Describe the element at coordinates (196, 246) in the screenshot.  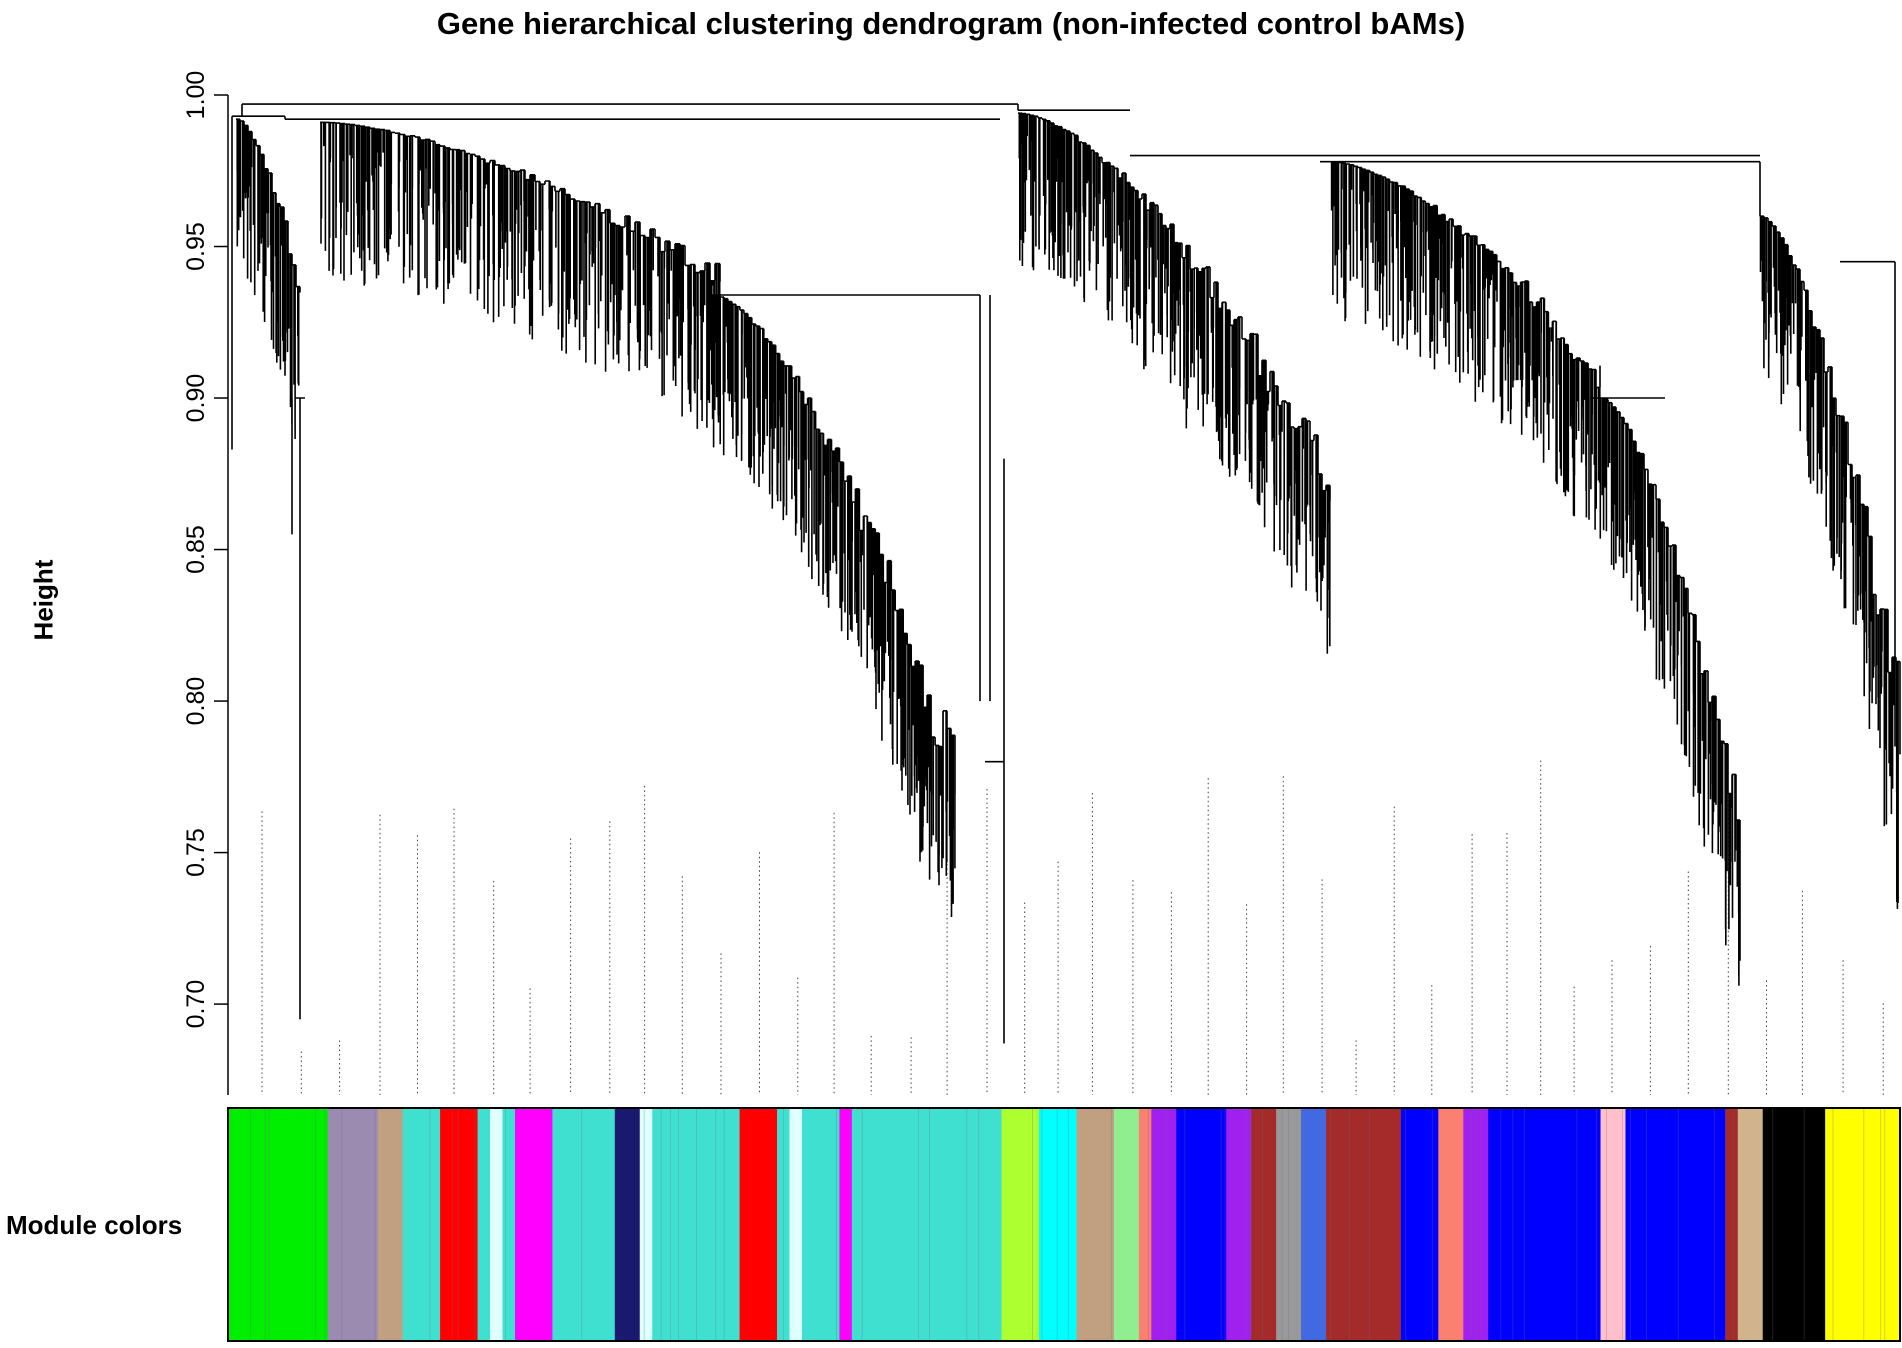
I see `y-tick-label: 0.95` at that location.